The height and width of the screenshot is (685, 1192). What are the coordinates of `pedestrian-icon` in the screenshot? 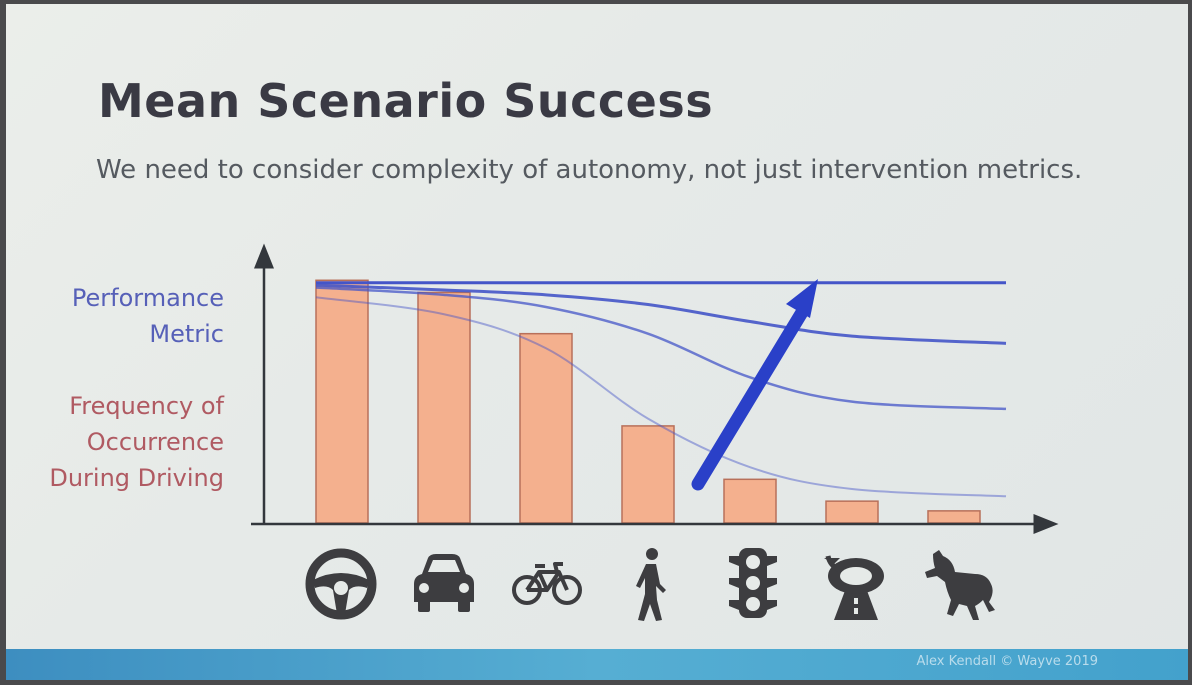 It's located at (651, 584).